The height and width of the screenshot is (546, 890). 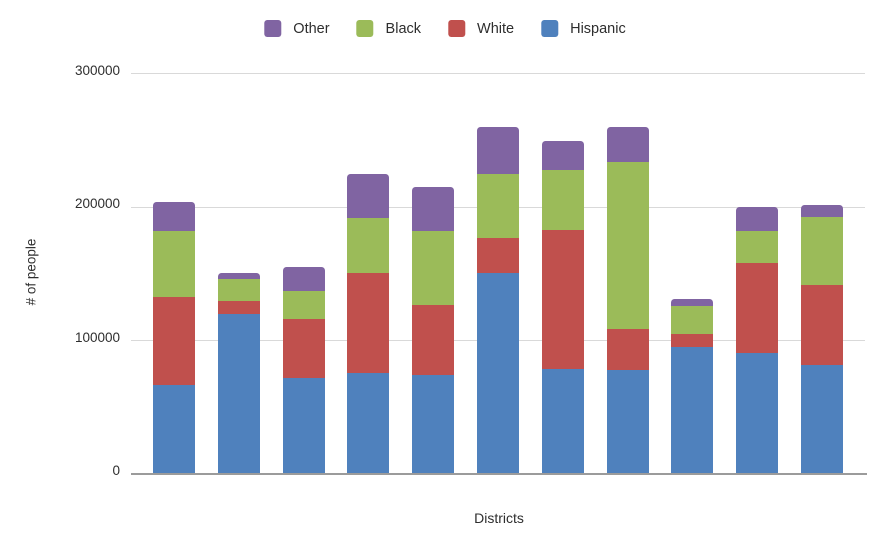 What do you see at coordinates (692, 341) in the screenshot?
I see `bar-9-segment-white` at bounding box center [692, 341].